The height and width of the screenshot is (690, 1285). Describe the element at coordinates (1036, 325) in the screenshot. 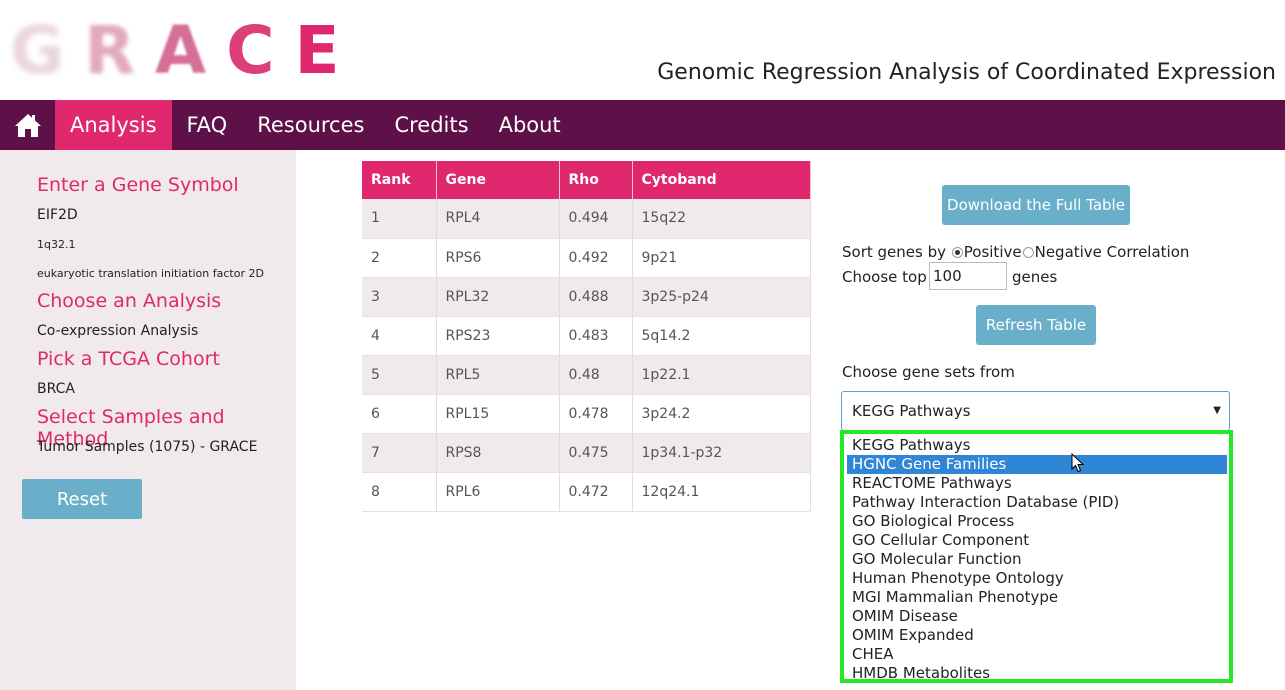

I see `refresh-table-button: Refresh Table` at that location.